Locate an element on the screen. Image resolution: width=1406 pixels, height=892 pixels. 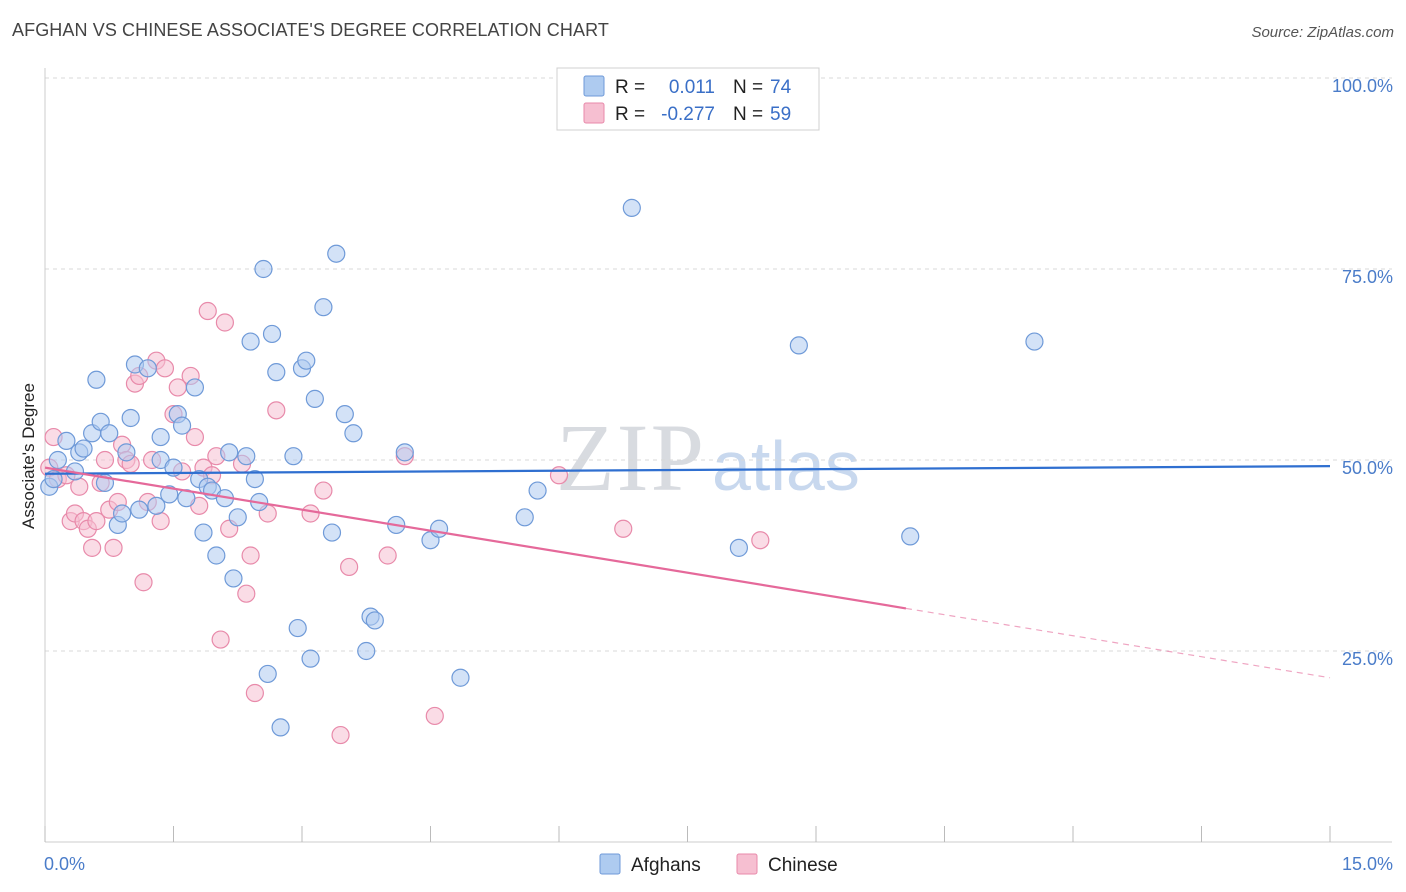
stats-r-value-chinese: -0.277 is located at coordinates (688, 114).